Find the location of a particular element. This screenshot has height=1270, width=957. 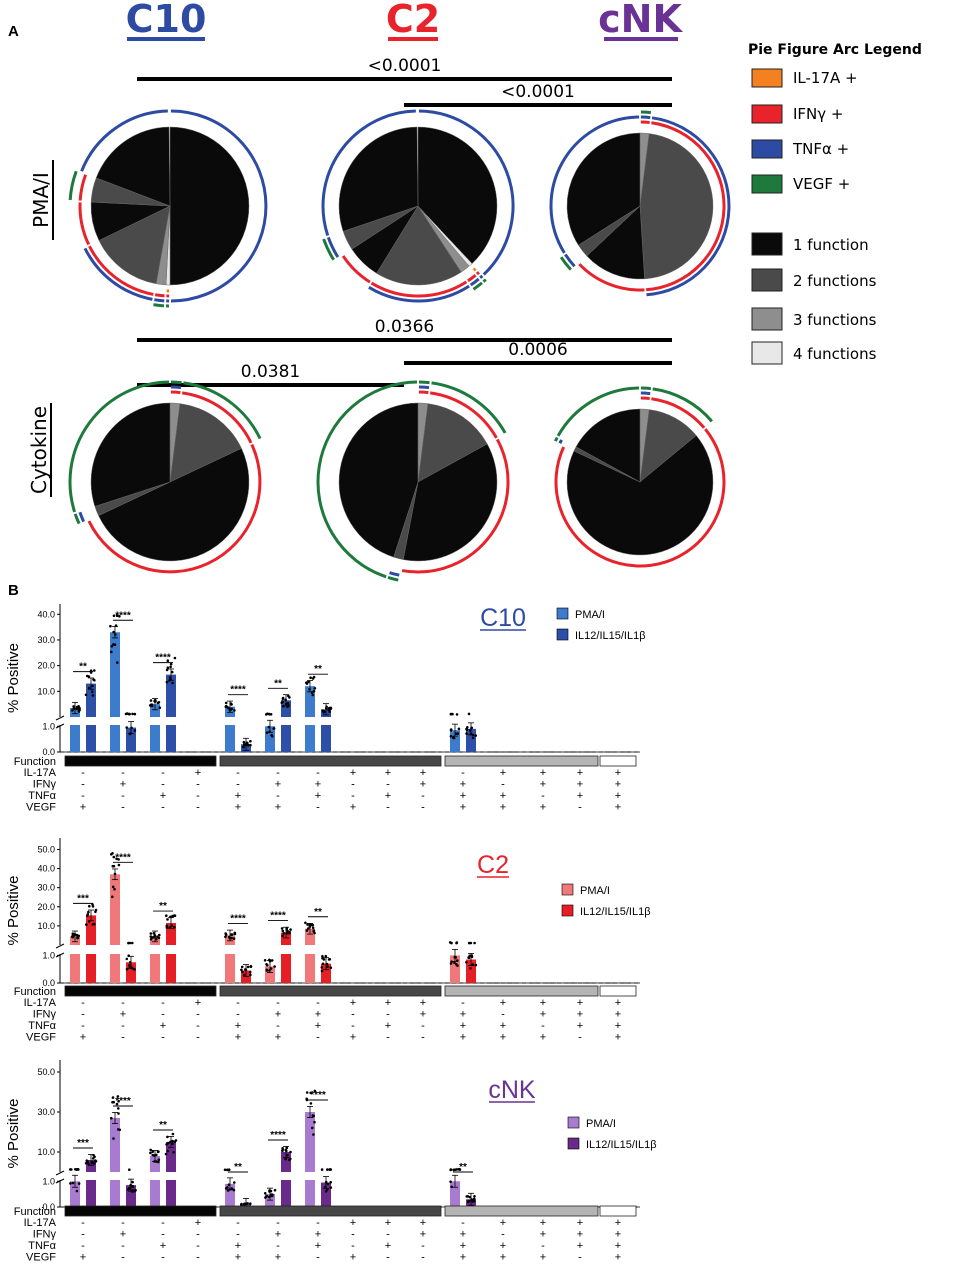

pie-slice is located at coordinates (174, 505).